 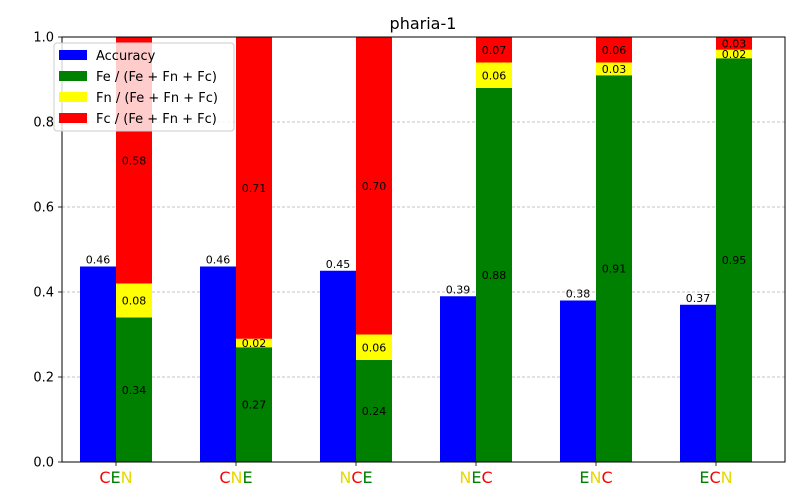 I want to click on bar-label-fc: 0.06, so click(x=614, y=50).